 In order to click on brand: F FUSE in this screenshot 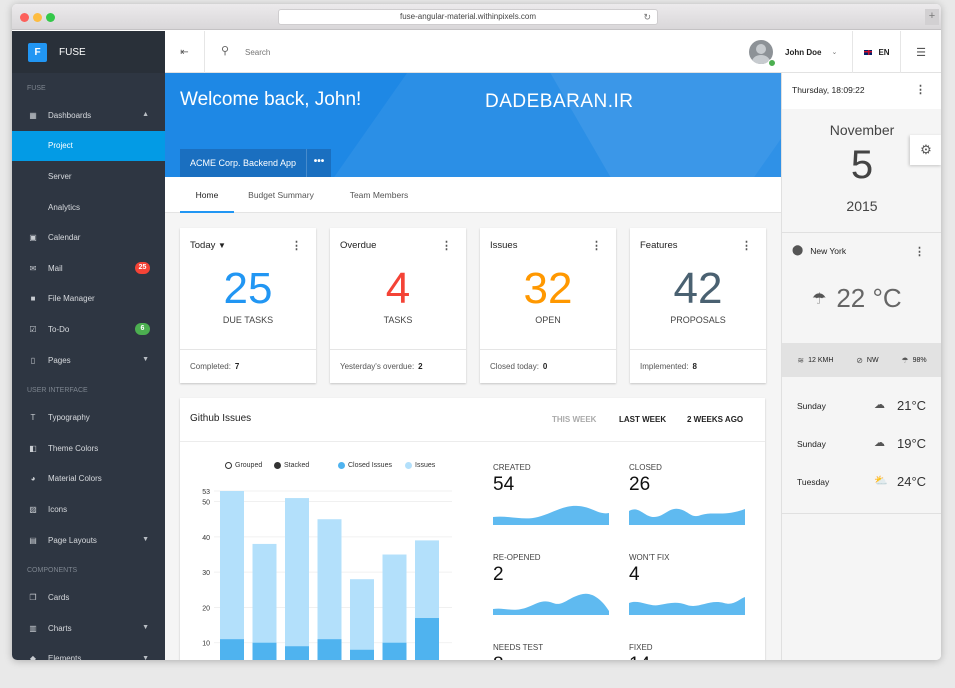, I will do `click(88, 52)`.